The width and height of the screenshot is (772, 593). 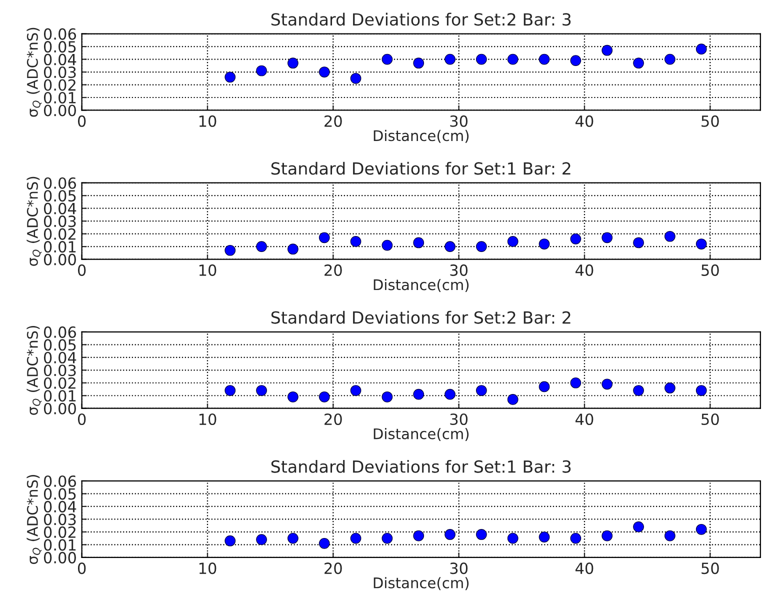 What do you see at coordinates (420, 168) in the screenshot?
I see `chart-title: Standard Deviations for Set:1 Bar: 2` at bounding box center [420, 168].